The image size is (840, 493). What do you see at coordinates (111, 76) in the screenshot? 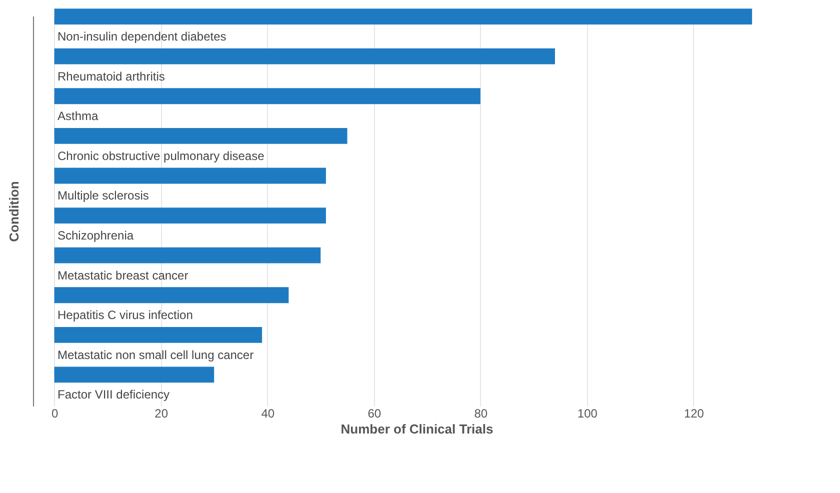
I see `y-tick-label: Rheumatoid arthritis` at bounding box center [111, 76].